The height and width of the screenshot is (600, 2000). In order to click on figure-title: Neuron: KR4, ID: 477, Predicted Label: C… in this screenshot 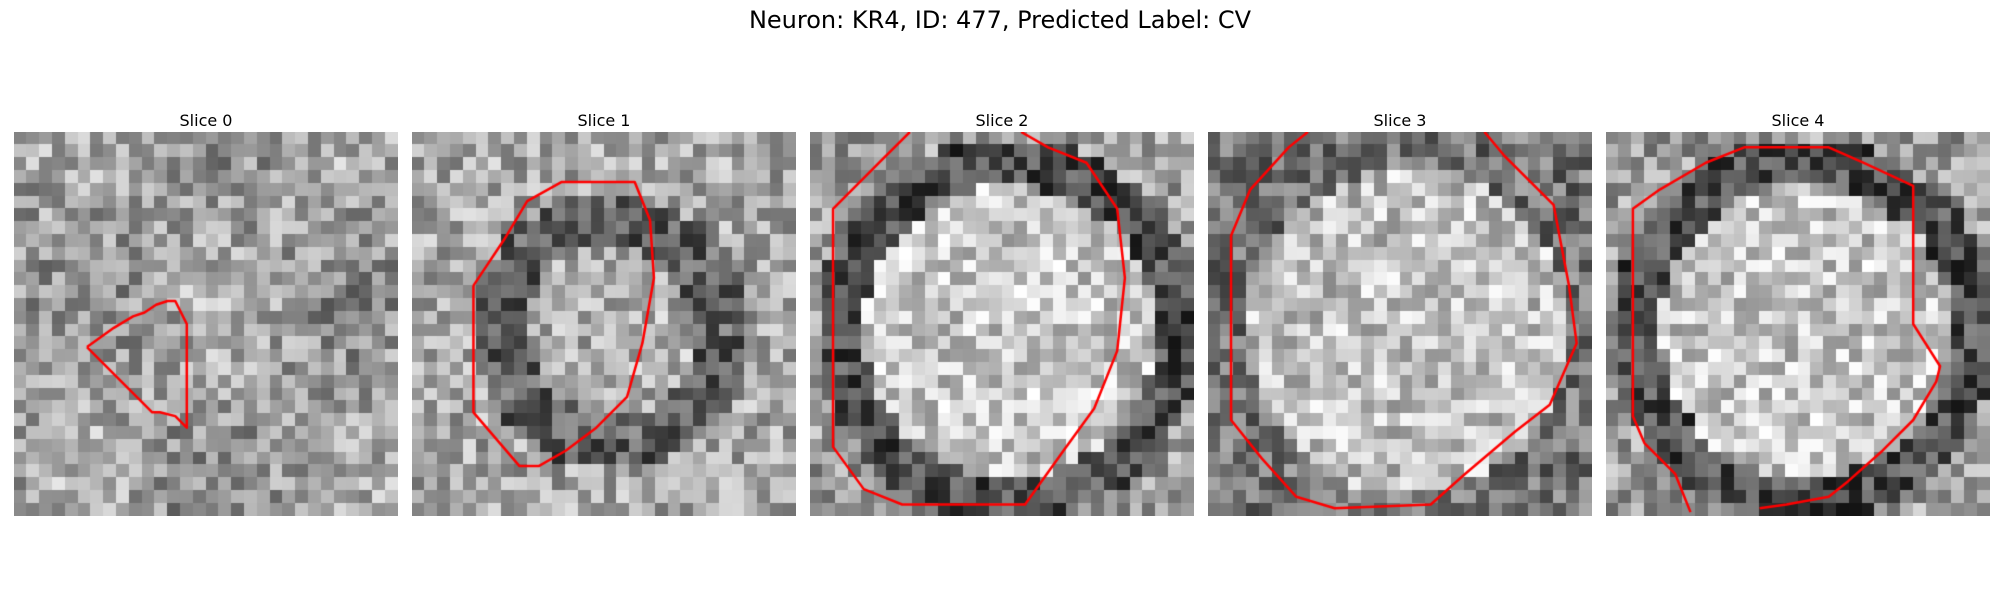, I will do `click(1000, 20)`.